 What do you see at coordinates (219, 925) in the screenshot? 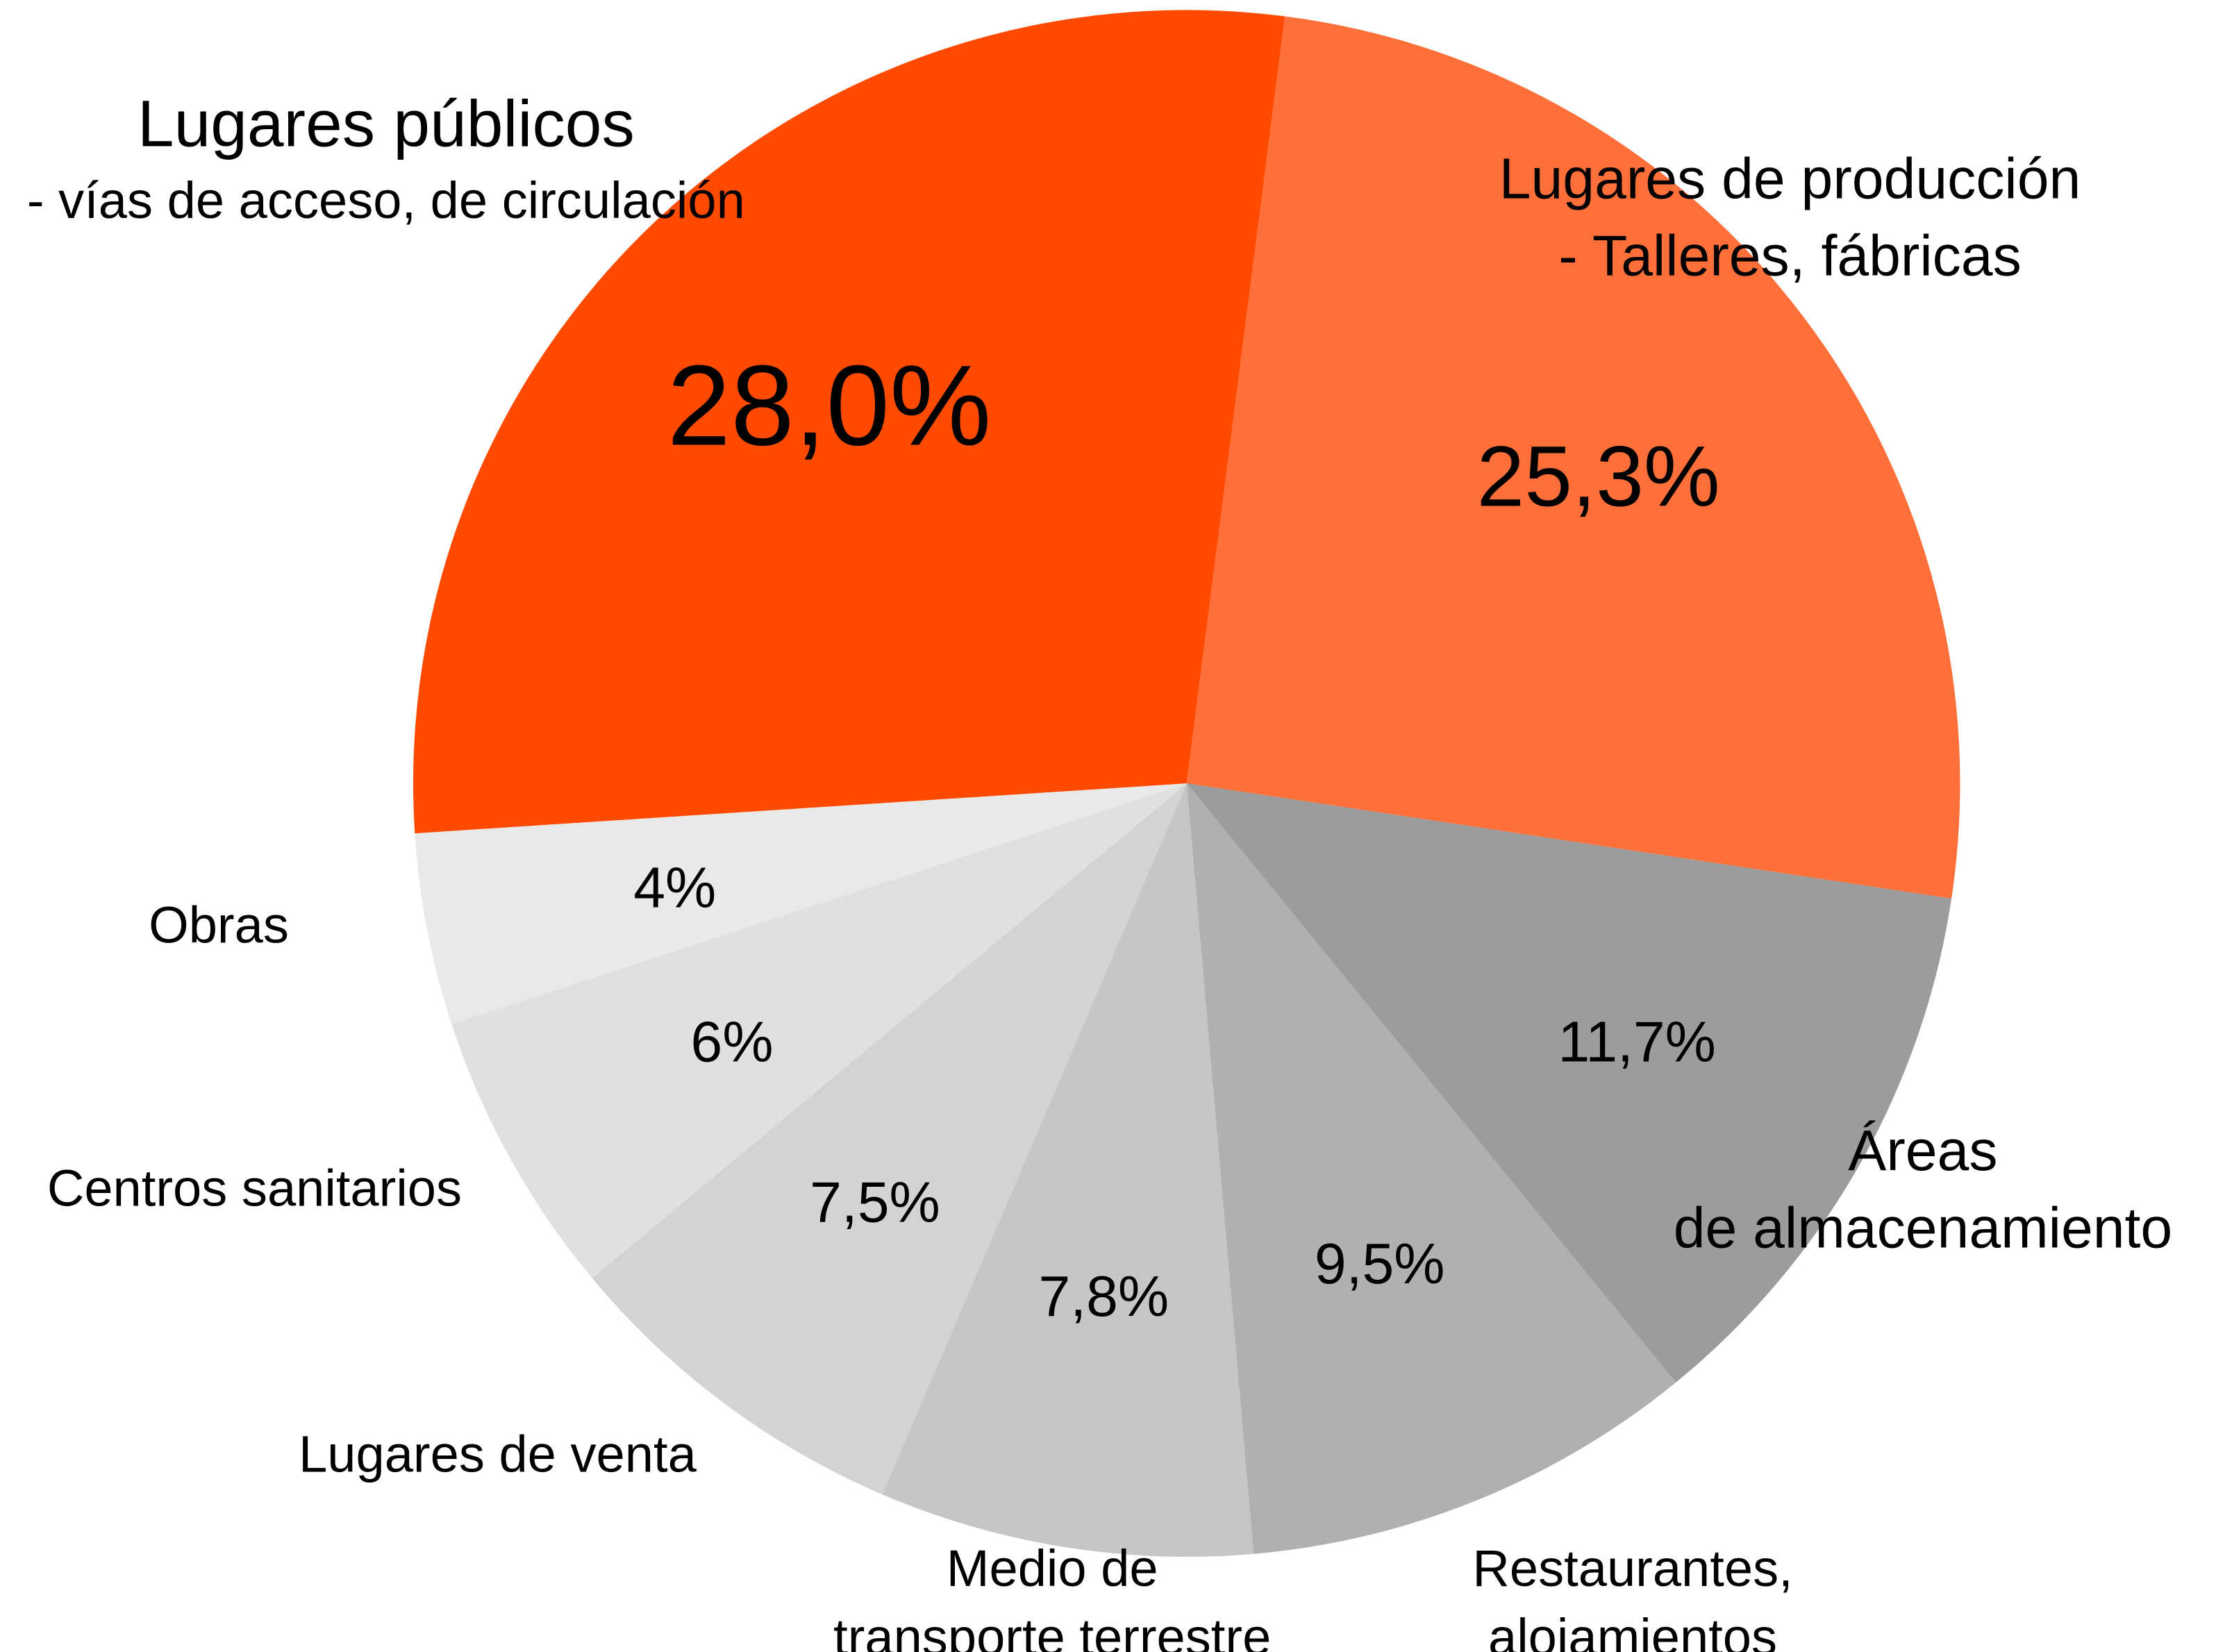
I see `category-label: Obras` at bounding box center [219, 925].